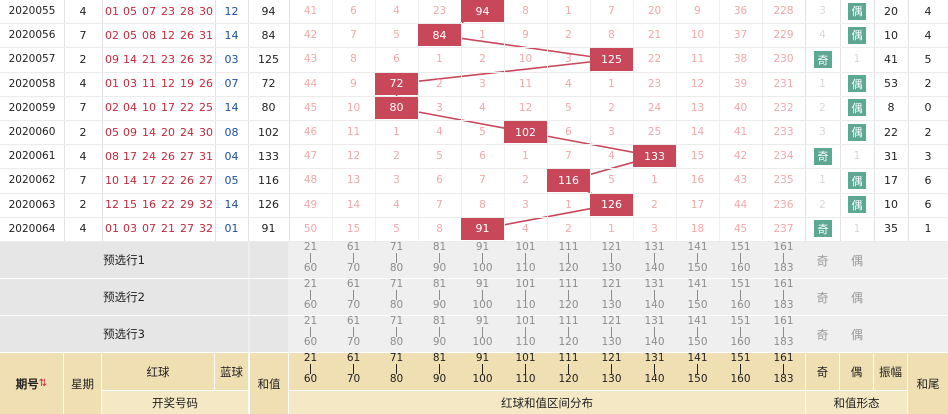 This screenshot has height=414, width=948. What do you see at coordinates (168, 156) in the screenshot?
I see `red-ball-number: 26` at bounding box center [168, 156].